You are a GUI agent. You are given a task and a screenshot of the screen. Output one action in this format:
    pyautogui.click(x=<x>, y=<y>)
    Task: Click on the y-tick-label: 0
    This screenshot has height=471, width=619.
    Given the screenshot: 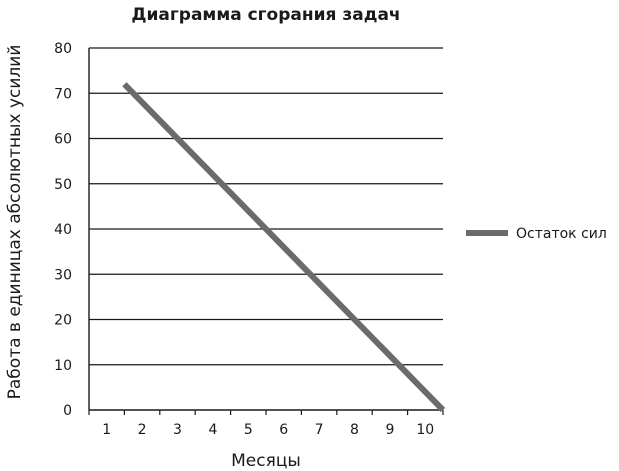 What is the action you would take?
    pyautogui.click(x=67, y=411)
    